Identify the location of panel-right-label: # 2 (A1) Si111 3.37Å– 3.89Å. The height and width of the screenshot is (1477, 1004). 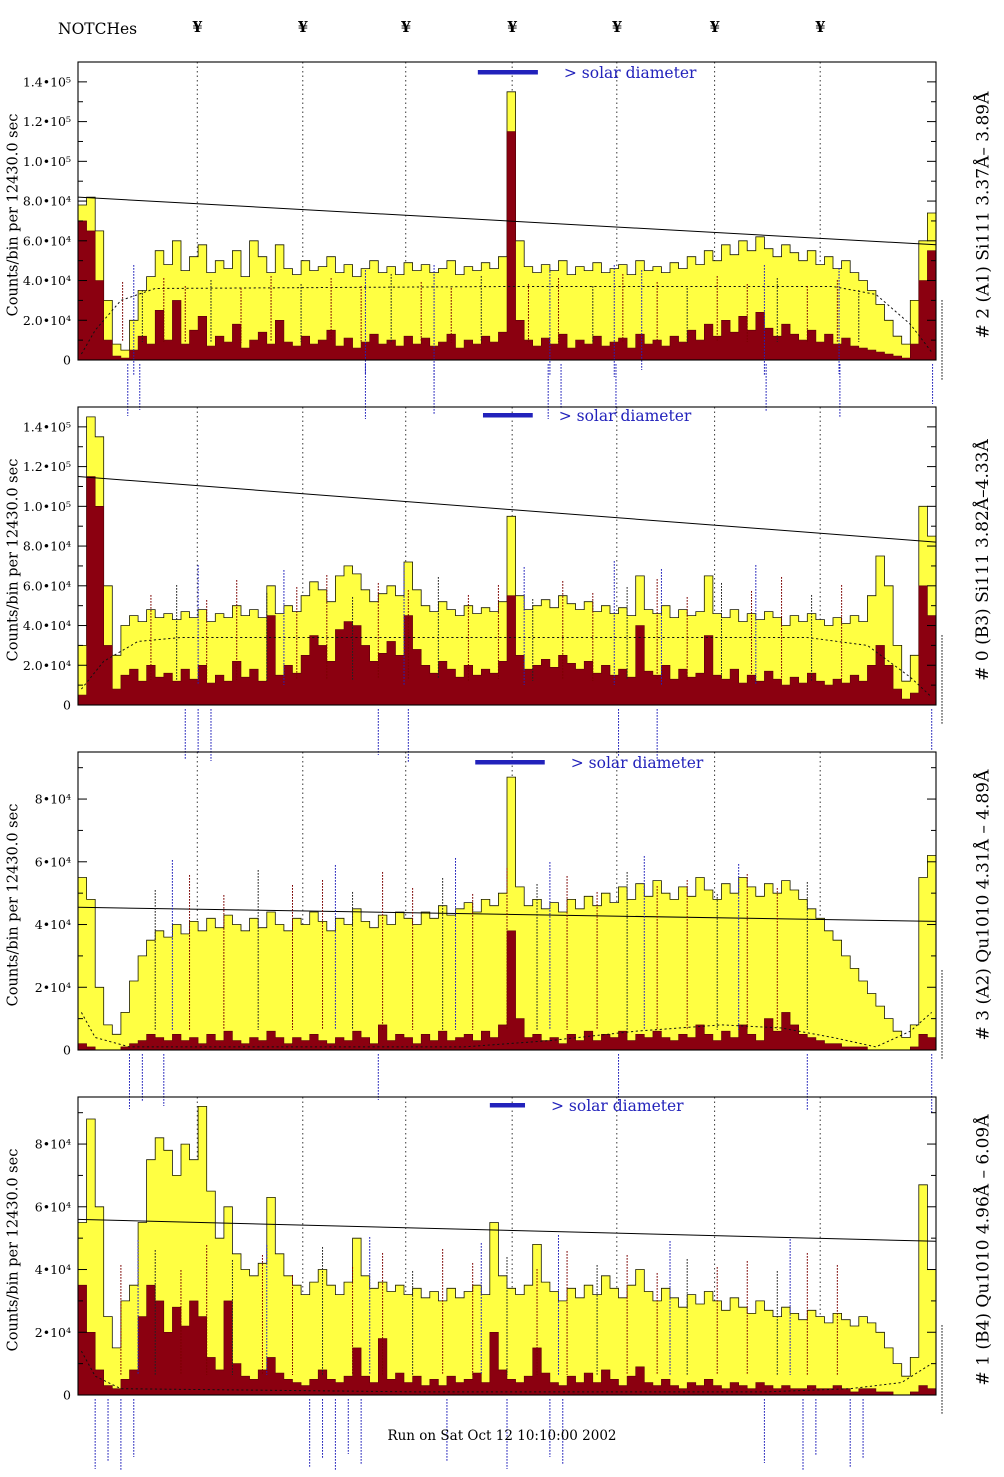
(983, 215).